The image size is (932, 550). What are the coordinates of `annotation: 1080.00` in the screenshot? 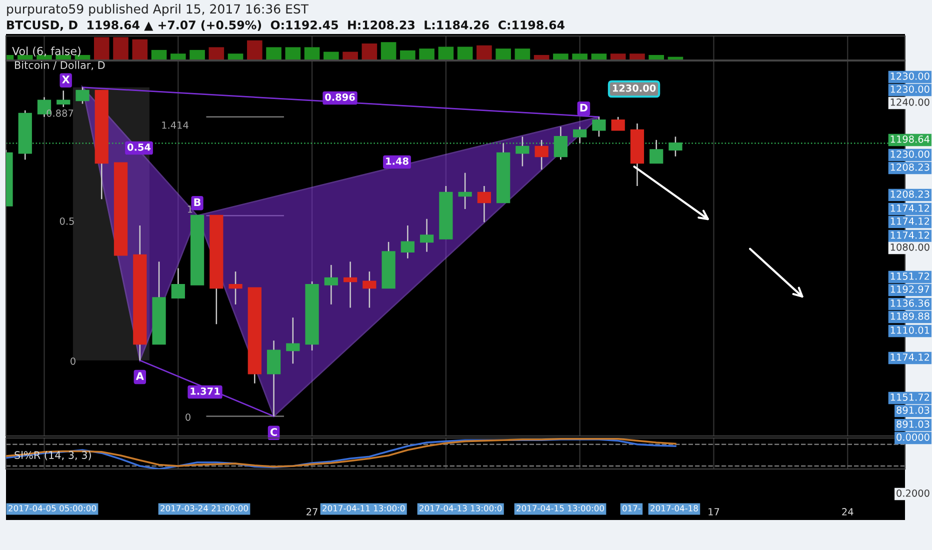 It's located at (910, 247).